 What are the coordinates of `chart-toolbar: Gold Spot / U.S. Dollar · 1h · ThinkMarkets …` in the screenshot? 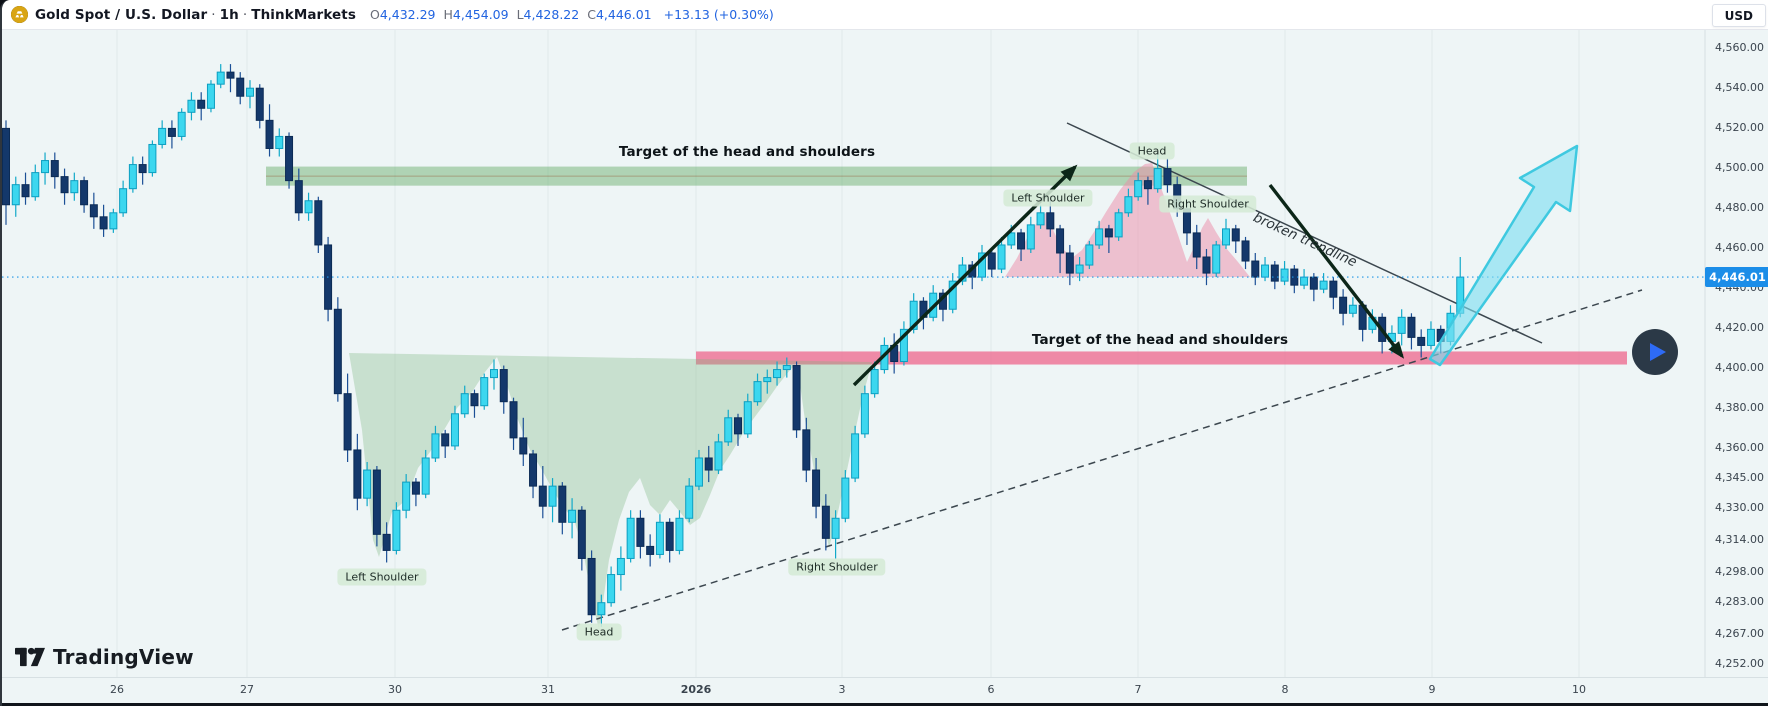 It's located at (885, 15).